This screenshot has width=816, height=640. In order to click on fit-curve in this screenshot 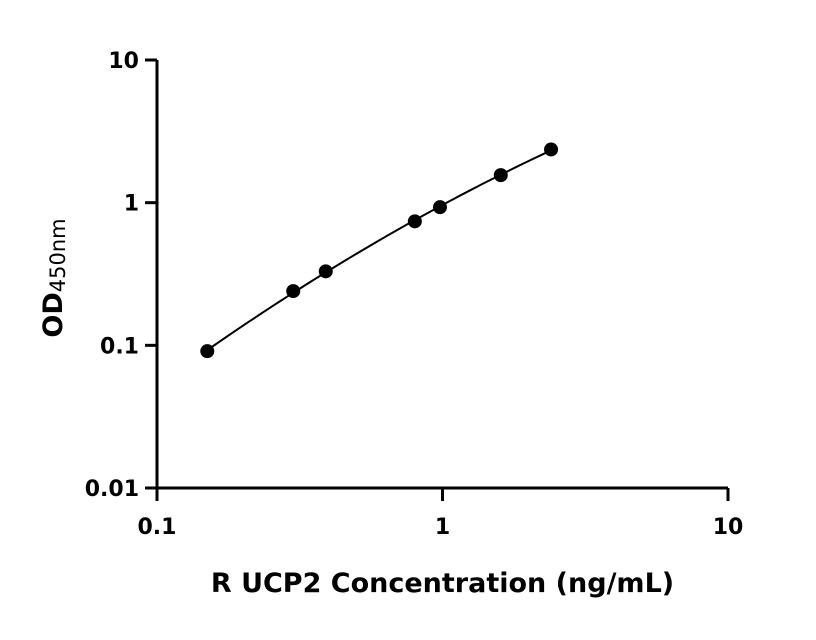, I will do `click(379, 250)`.